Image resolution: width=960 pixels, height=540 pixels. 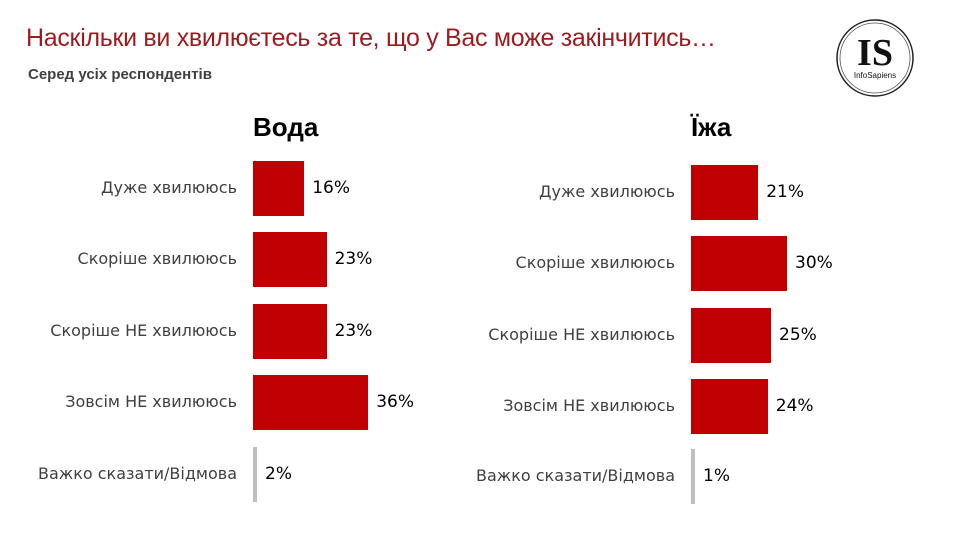 What do you see at coordinates (794, 405) in the screenshot?
I see `data-label: 24%` at bounding box center [794, 405].